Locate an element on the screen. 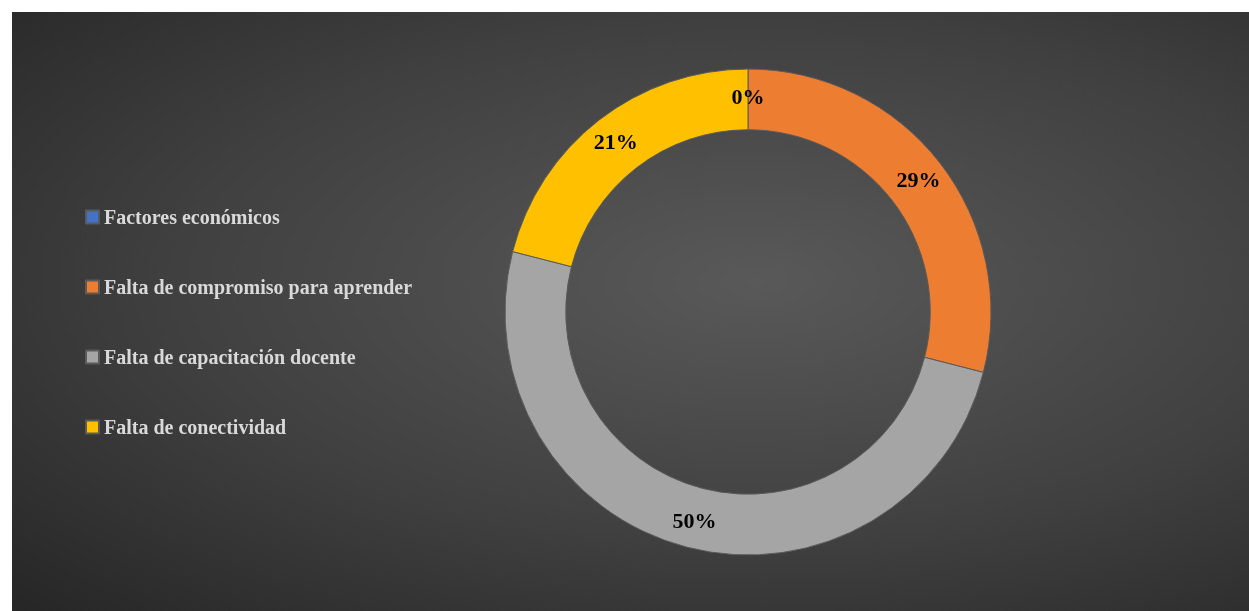  text: 0% is located at coordinates (748, 96).